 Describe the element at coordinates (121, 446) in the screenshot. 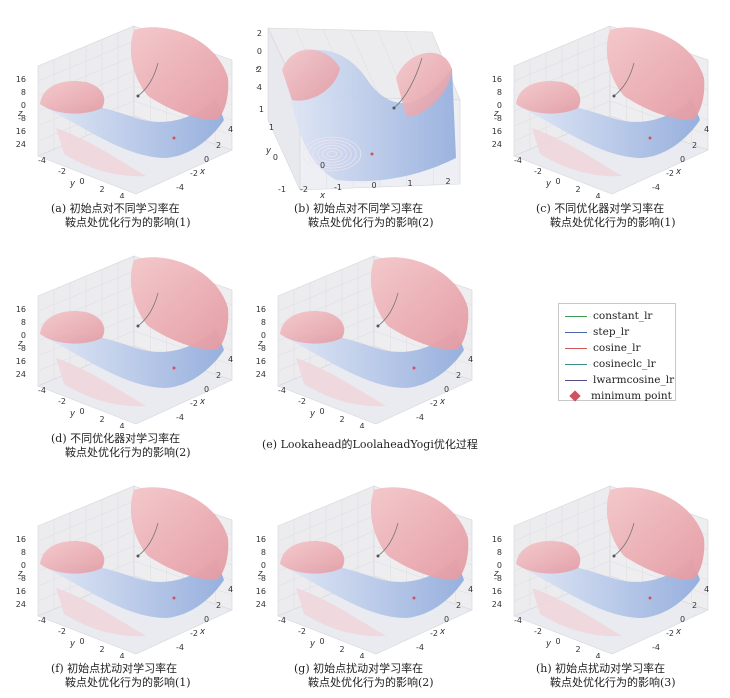

I see `caption-d: (d) 不同优化器对学习率在 鞍点处优化行为的影响(2)` at that location.